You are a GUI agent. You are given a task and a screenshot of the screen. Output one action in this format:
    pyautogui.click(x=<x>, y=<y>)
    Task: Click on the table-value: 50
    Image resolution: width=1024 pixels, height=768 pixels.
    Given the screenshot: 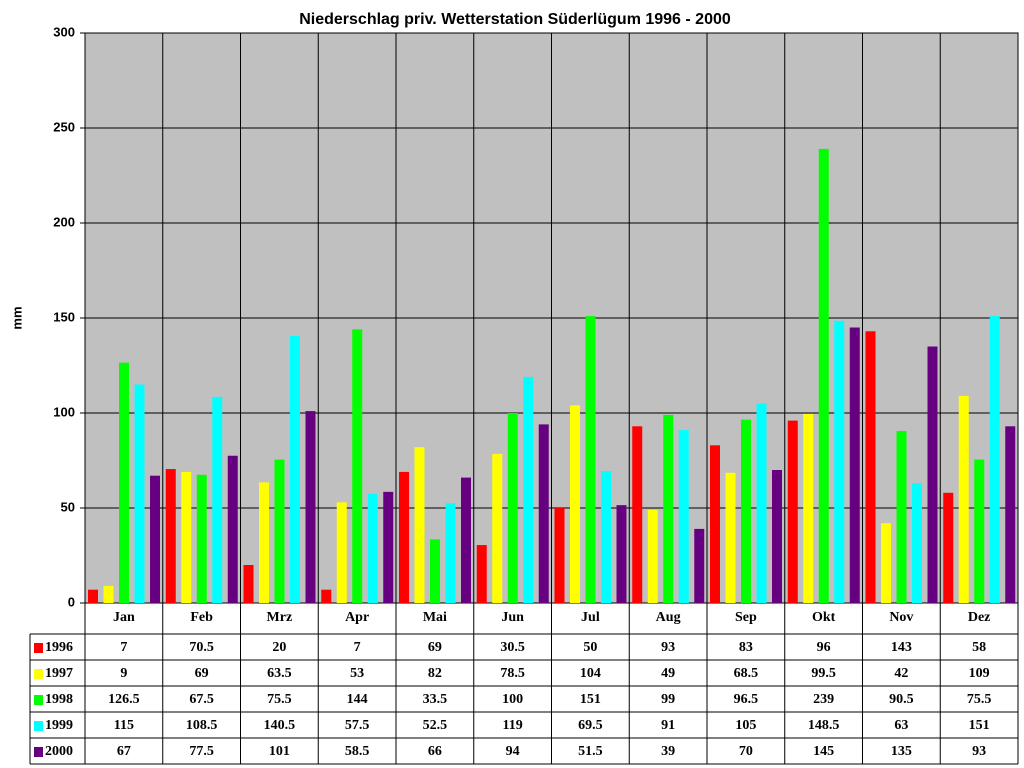 What is the action you would take?
    pyautogui.click(x=590, y=647)
    